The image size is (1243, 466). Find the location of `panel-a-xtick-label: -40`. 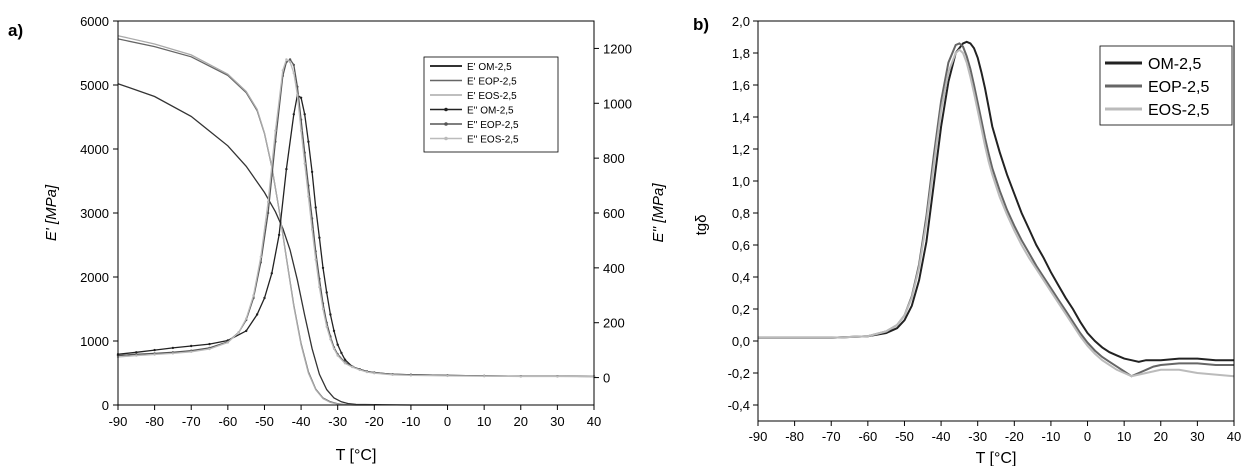

panel-a-xtick-label: -40 is located at coordinates (301, 421).